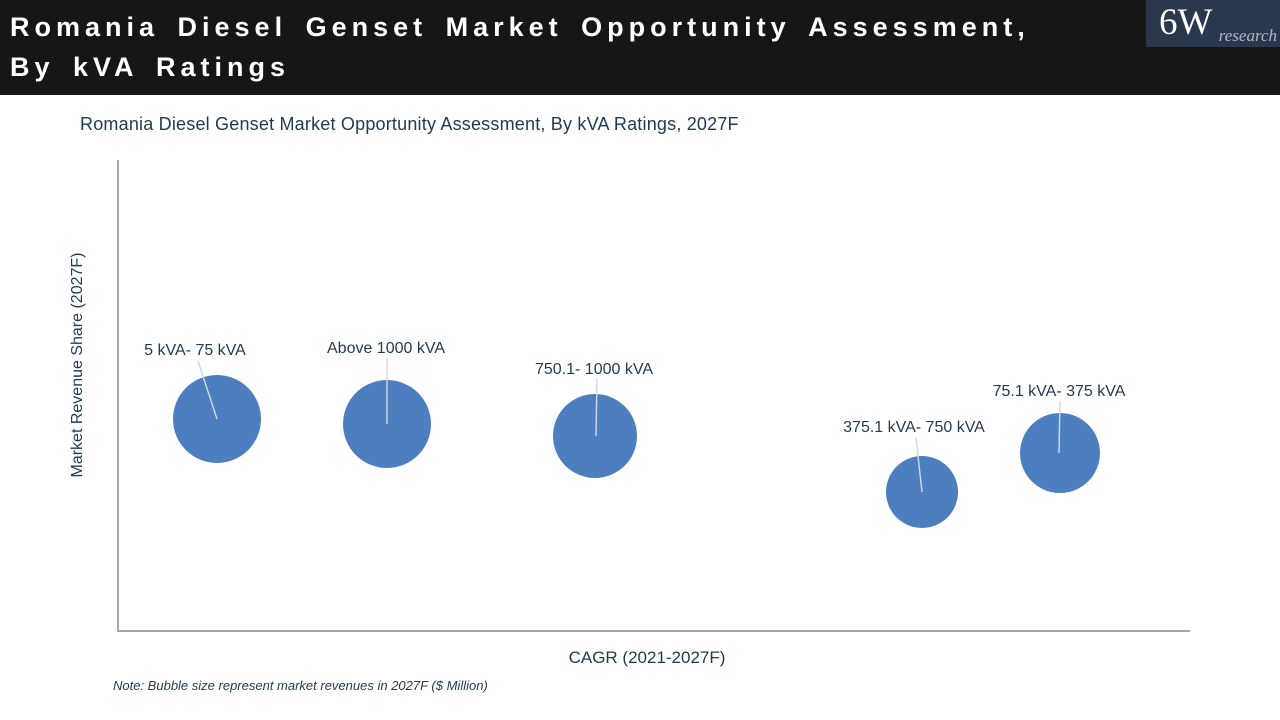 This screenshot has height=720, width=1280. What do you see at coordinates (77, 365) in the screenshot?
I see `y-axis-label: Market Revenue Share (2027F)` at bounding box center [77, 365].